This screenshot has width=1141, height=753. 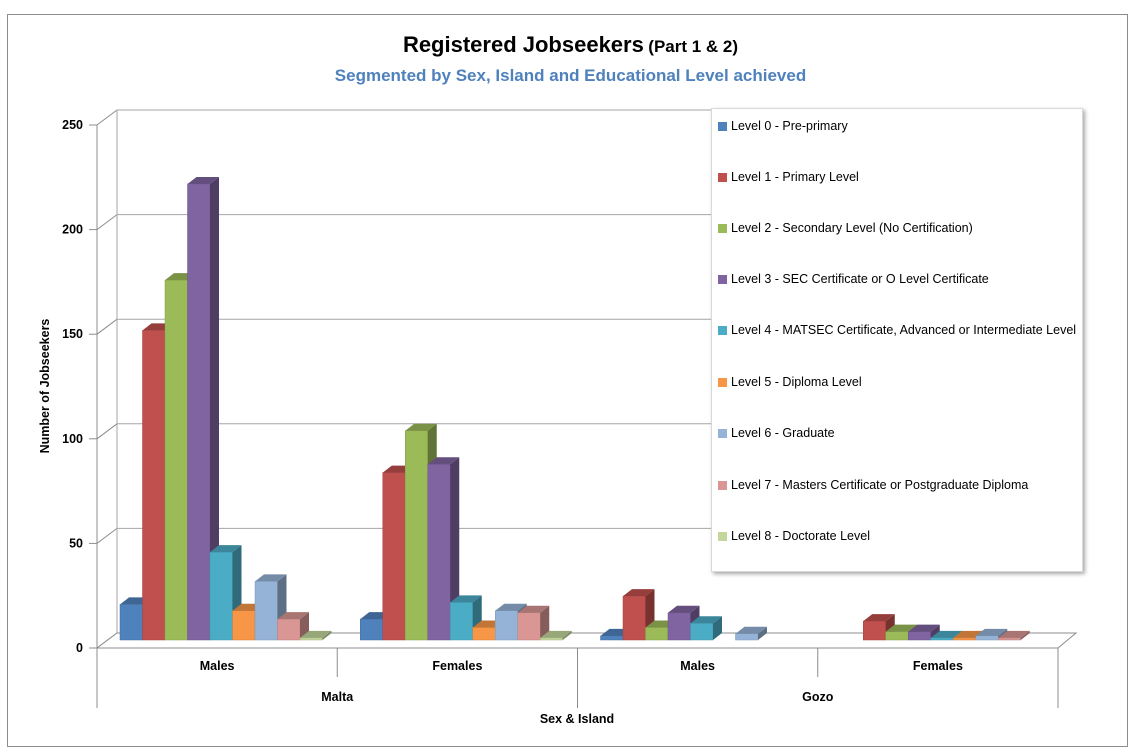 What do you see at coordinates (523, 44) in the screenshot?
I see `chart-title-text: Registered Jobseekers` at bounding box center [523, 44].